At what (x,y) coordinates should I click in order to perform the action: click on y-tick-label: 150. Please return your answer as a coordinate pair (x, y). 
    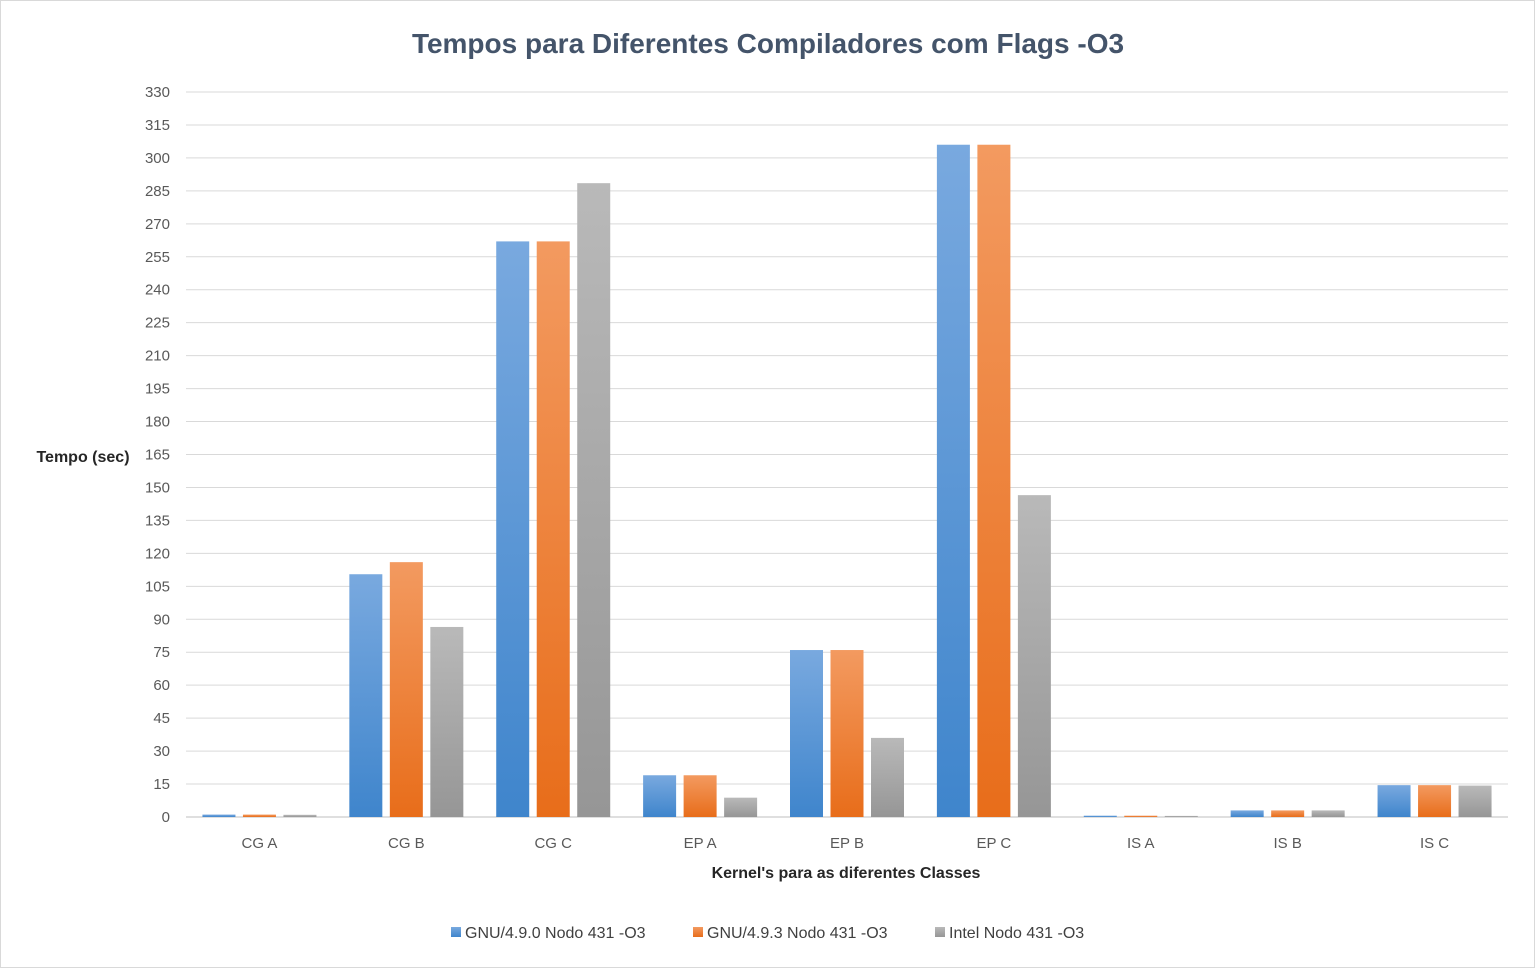
    Looking at the image, I should click on (157, 487).